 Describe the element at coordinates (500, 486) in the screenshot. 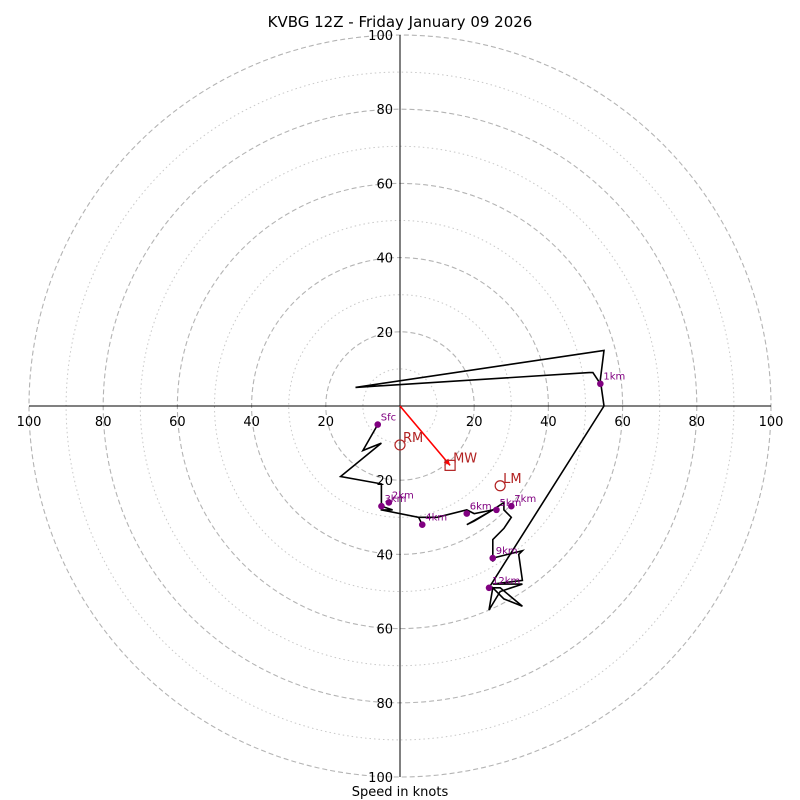

I see `lm-marker` at that location.